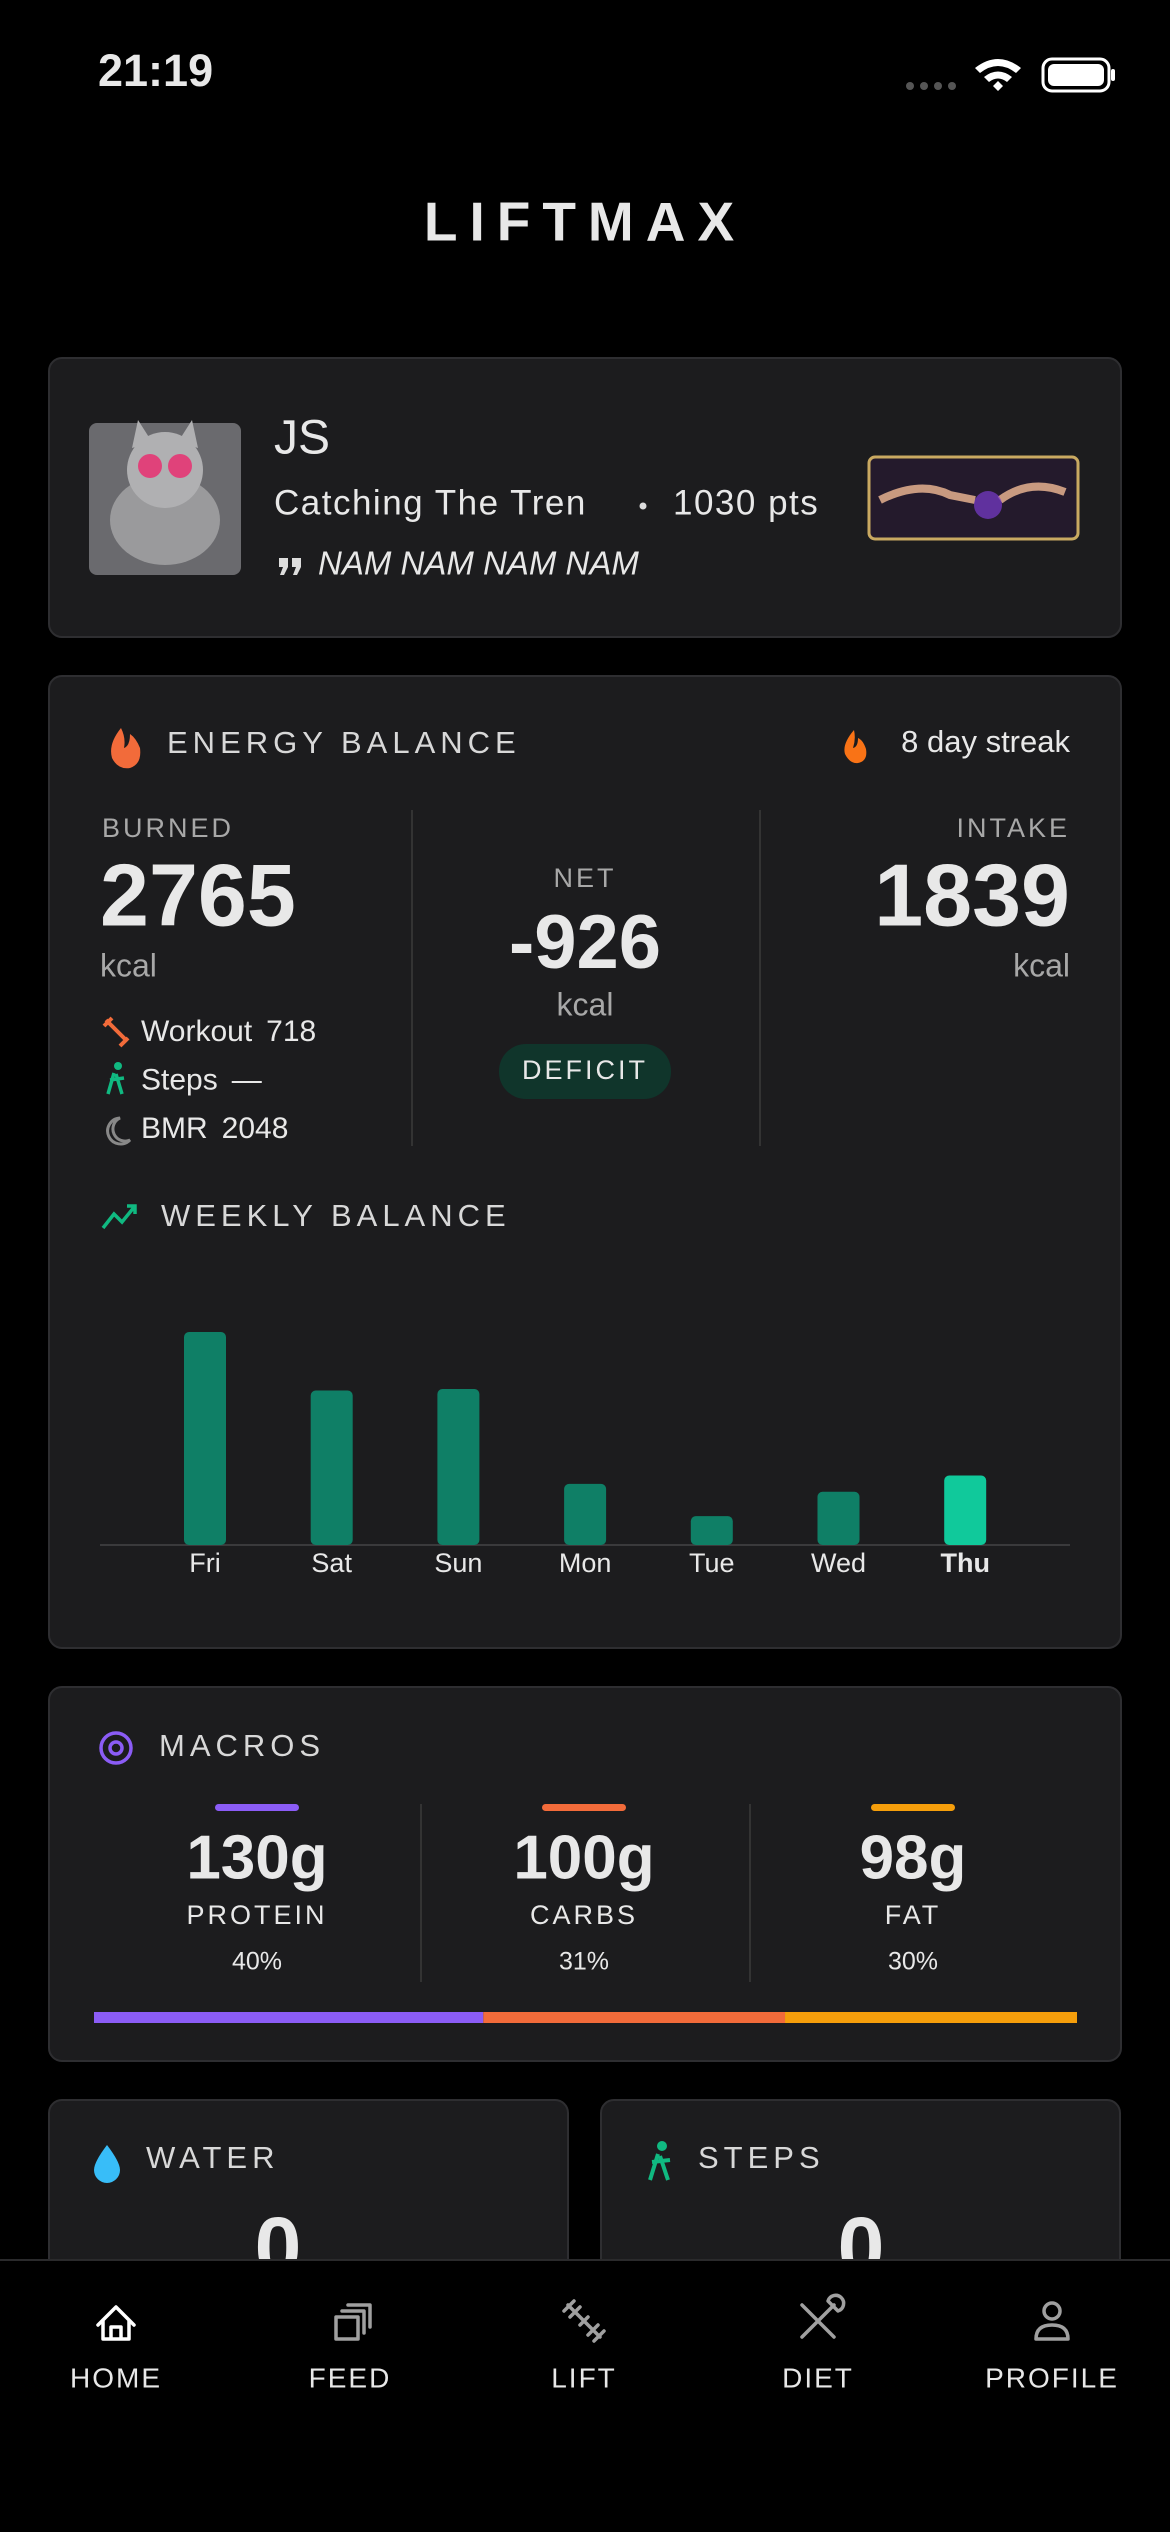 This screenshot has width=1170, height=2532. What do you see at coordinates (913, 1962) in the screenshot?
I see `macro-percent: 30%` at bounding box center [913, 1962].